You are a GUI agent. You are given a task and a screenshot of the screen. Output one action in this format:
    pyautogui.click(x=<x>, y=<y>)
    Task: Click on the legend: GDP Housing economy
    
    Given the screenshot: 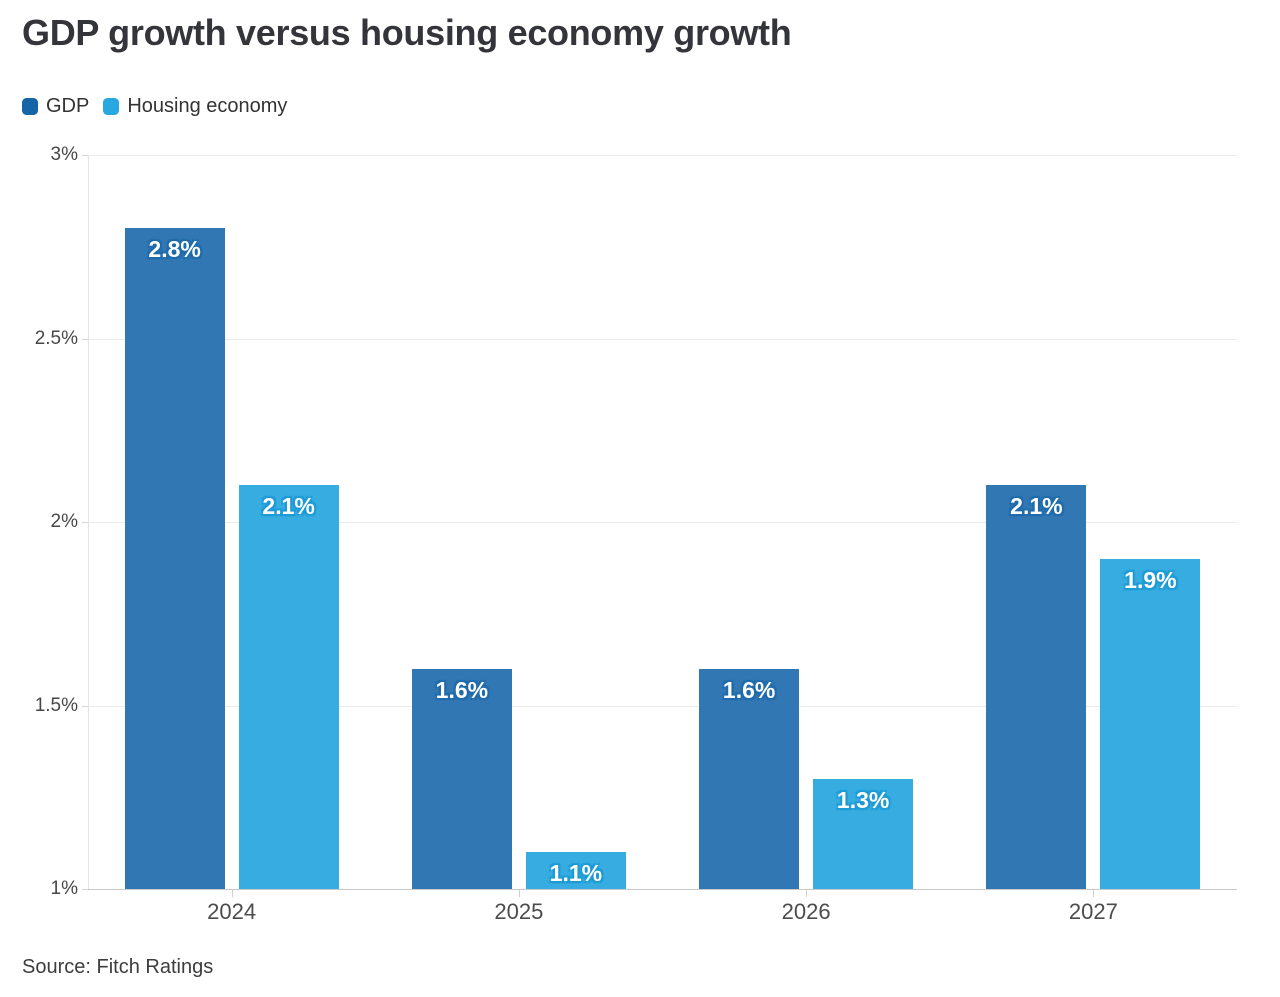 What is the action you would take?
    pyautogui.click(x=154, y=106)
    